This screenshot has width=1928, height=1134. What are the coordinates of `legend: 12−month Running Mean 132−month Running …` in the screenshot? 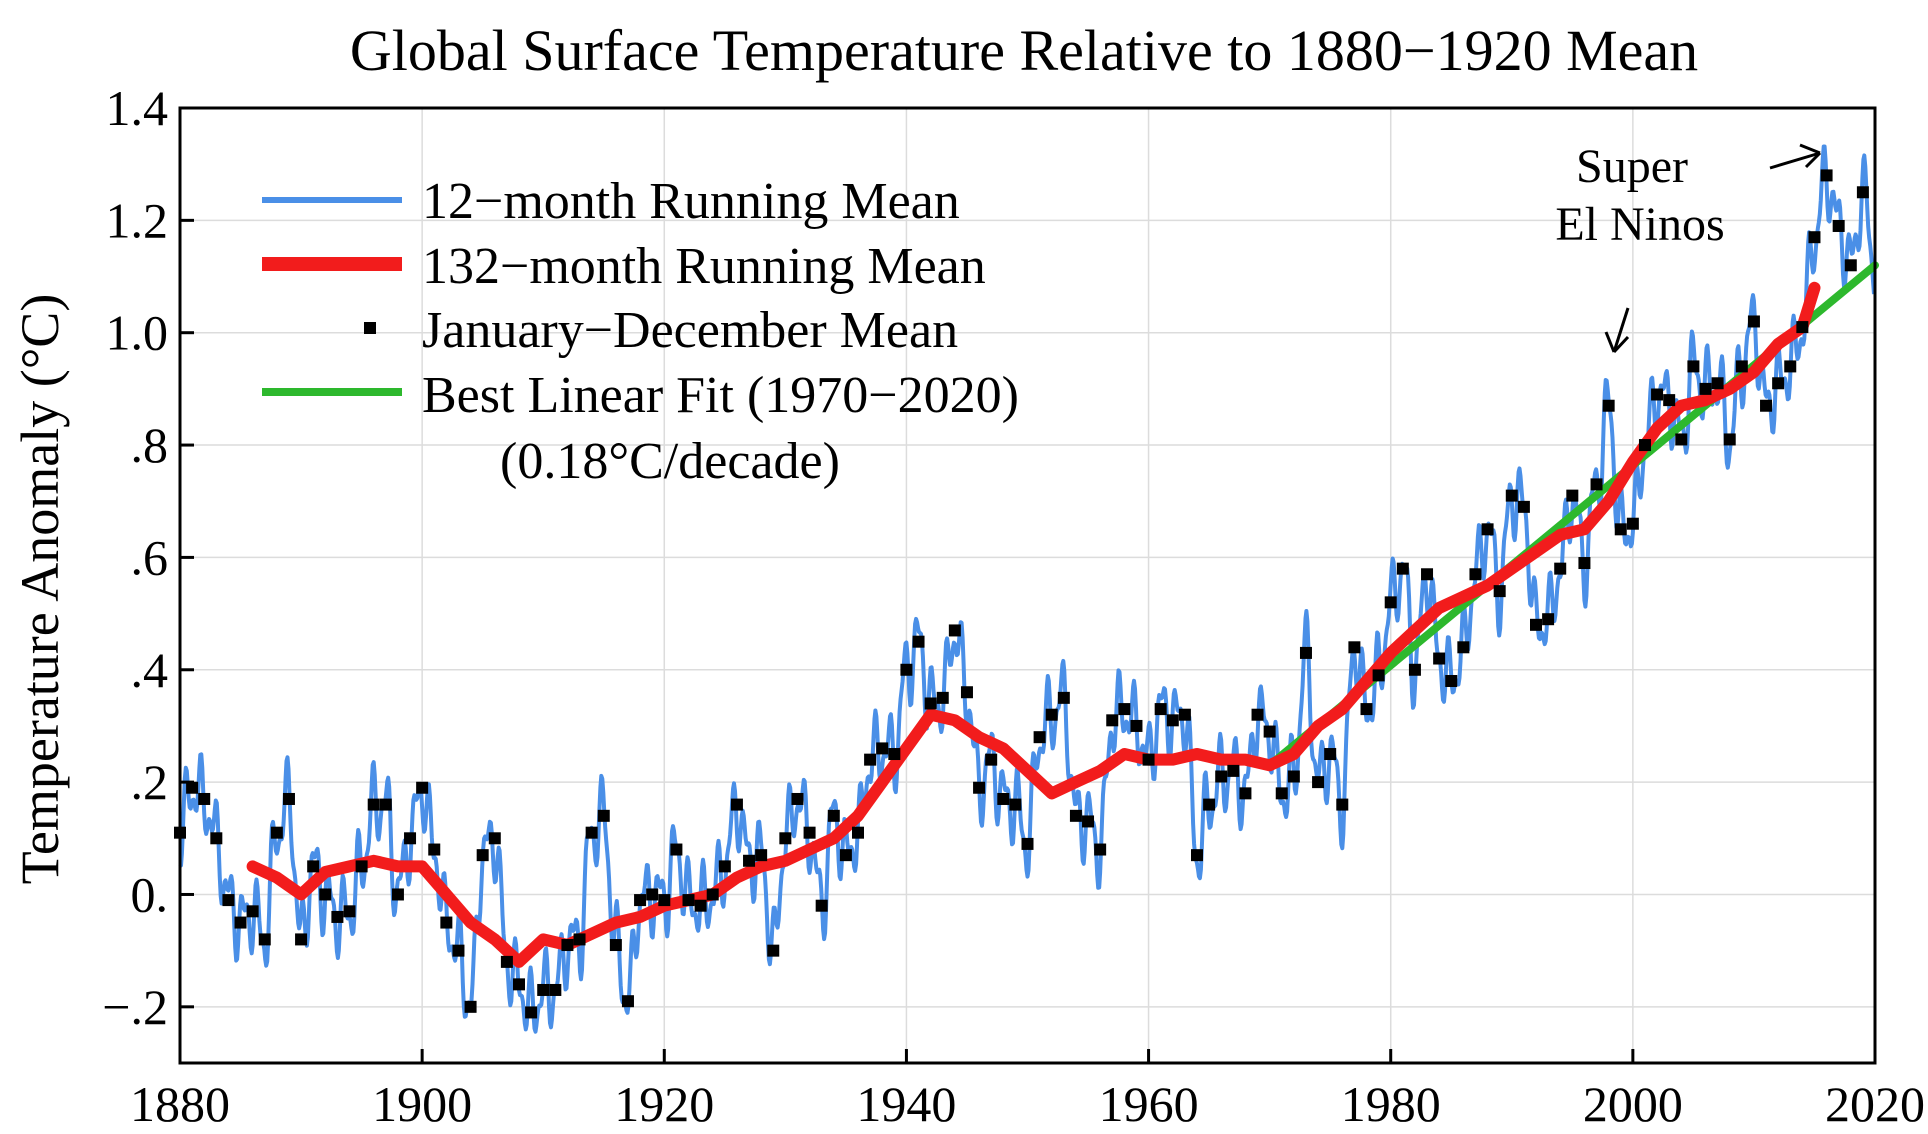 It's located at (640, 331).